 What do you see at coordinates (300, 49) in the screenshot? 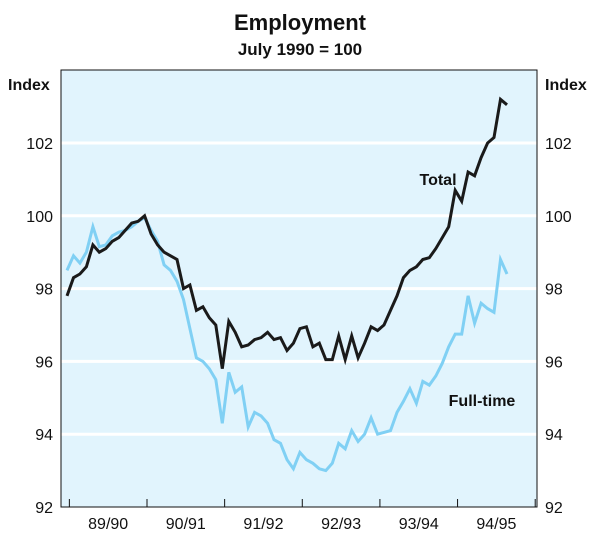
I see `chart-subtitle: July 1990 = 100` at bounding box center [300, 49].